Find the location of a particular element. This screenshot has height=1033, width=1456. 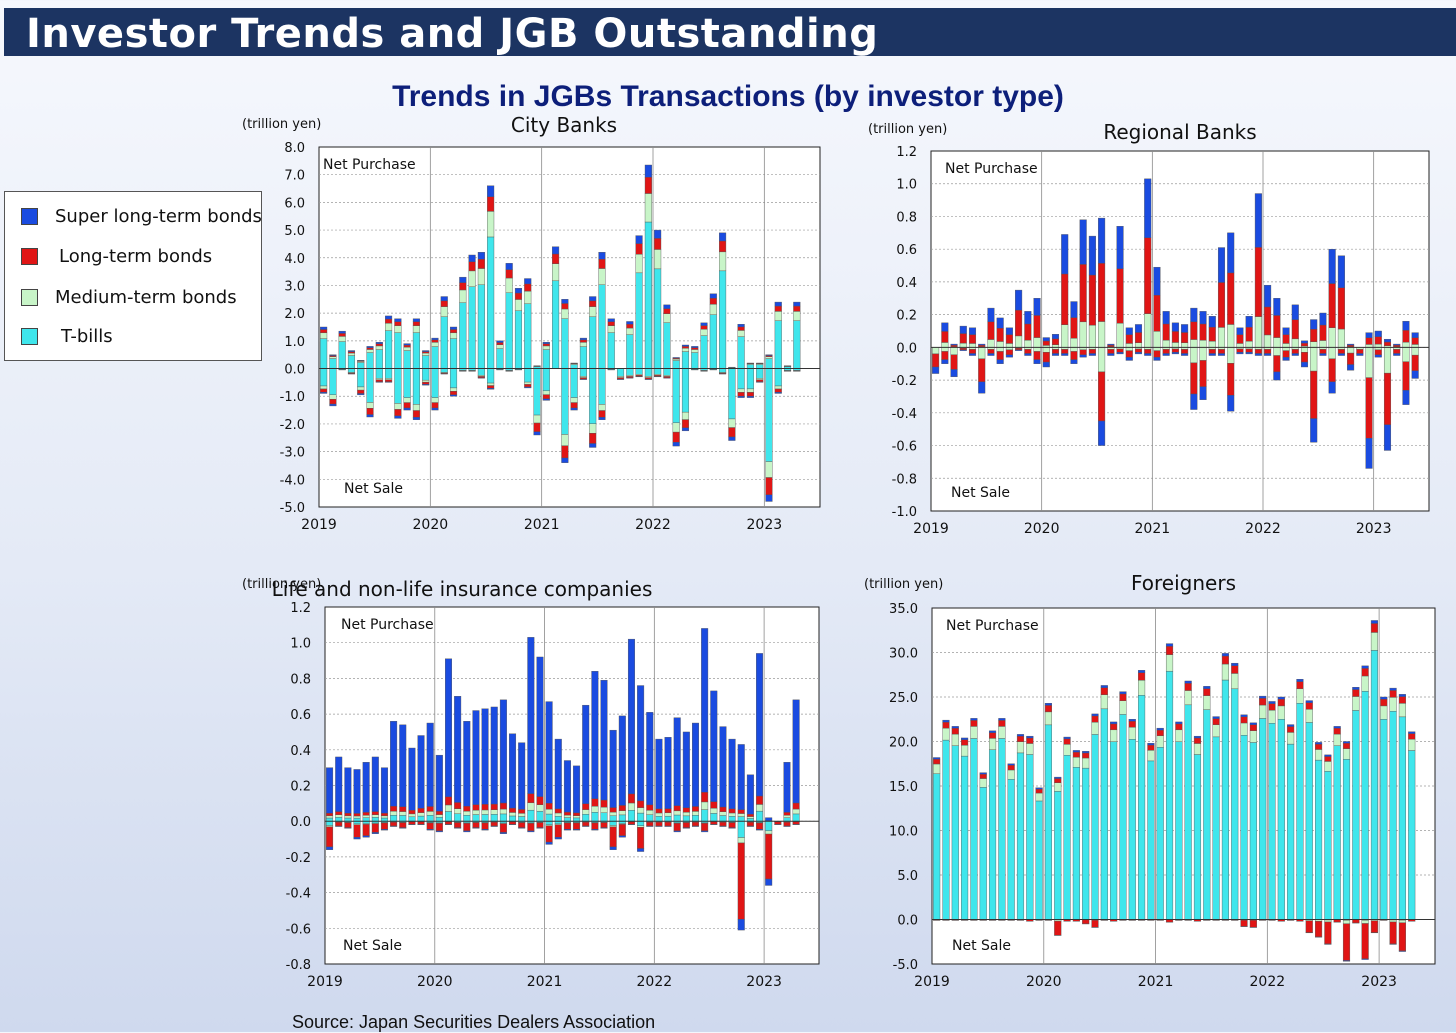

y-tick-label: 1.2 is located at coordinates (906, 152).